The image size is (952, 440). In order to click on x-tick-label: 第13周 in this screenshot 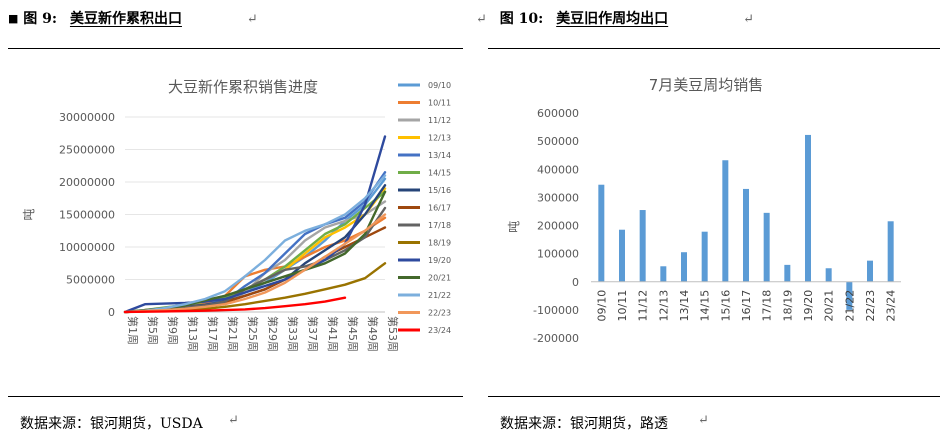, I will do `click(193, 334)`.